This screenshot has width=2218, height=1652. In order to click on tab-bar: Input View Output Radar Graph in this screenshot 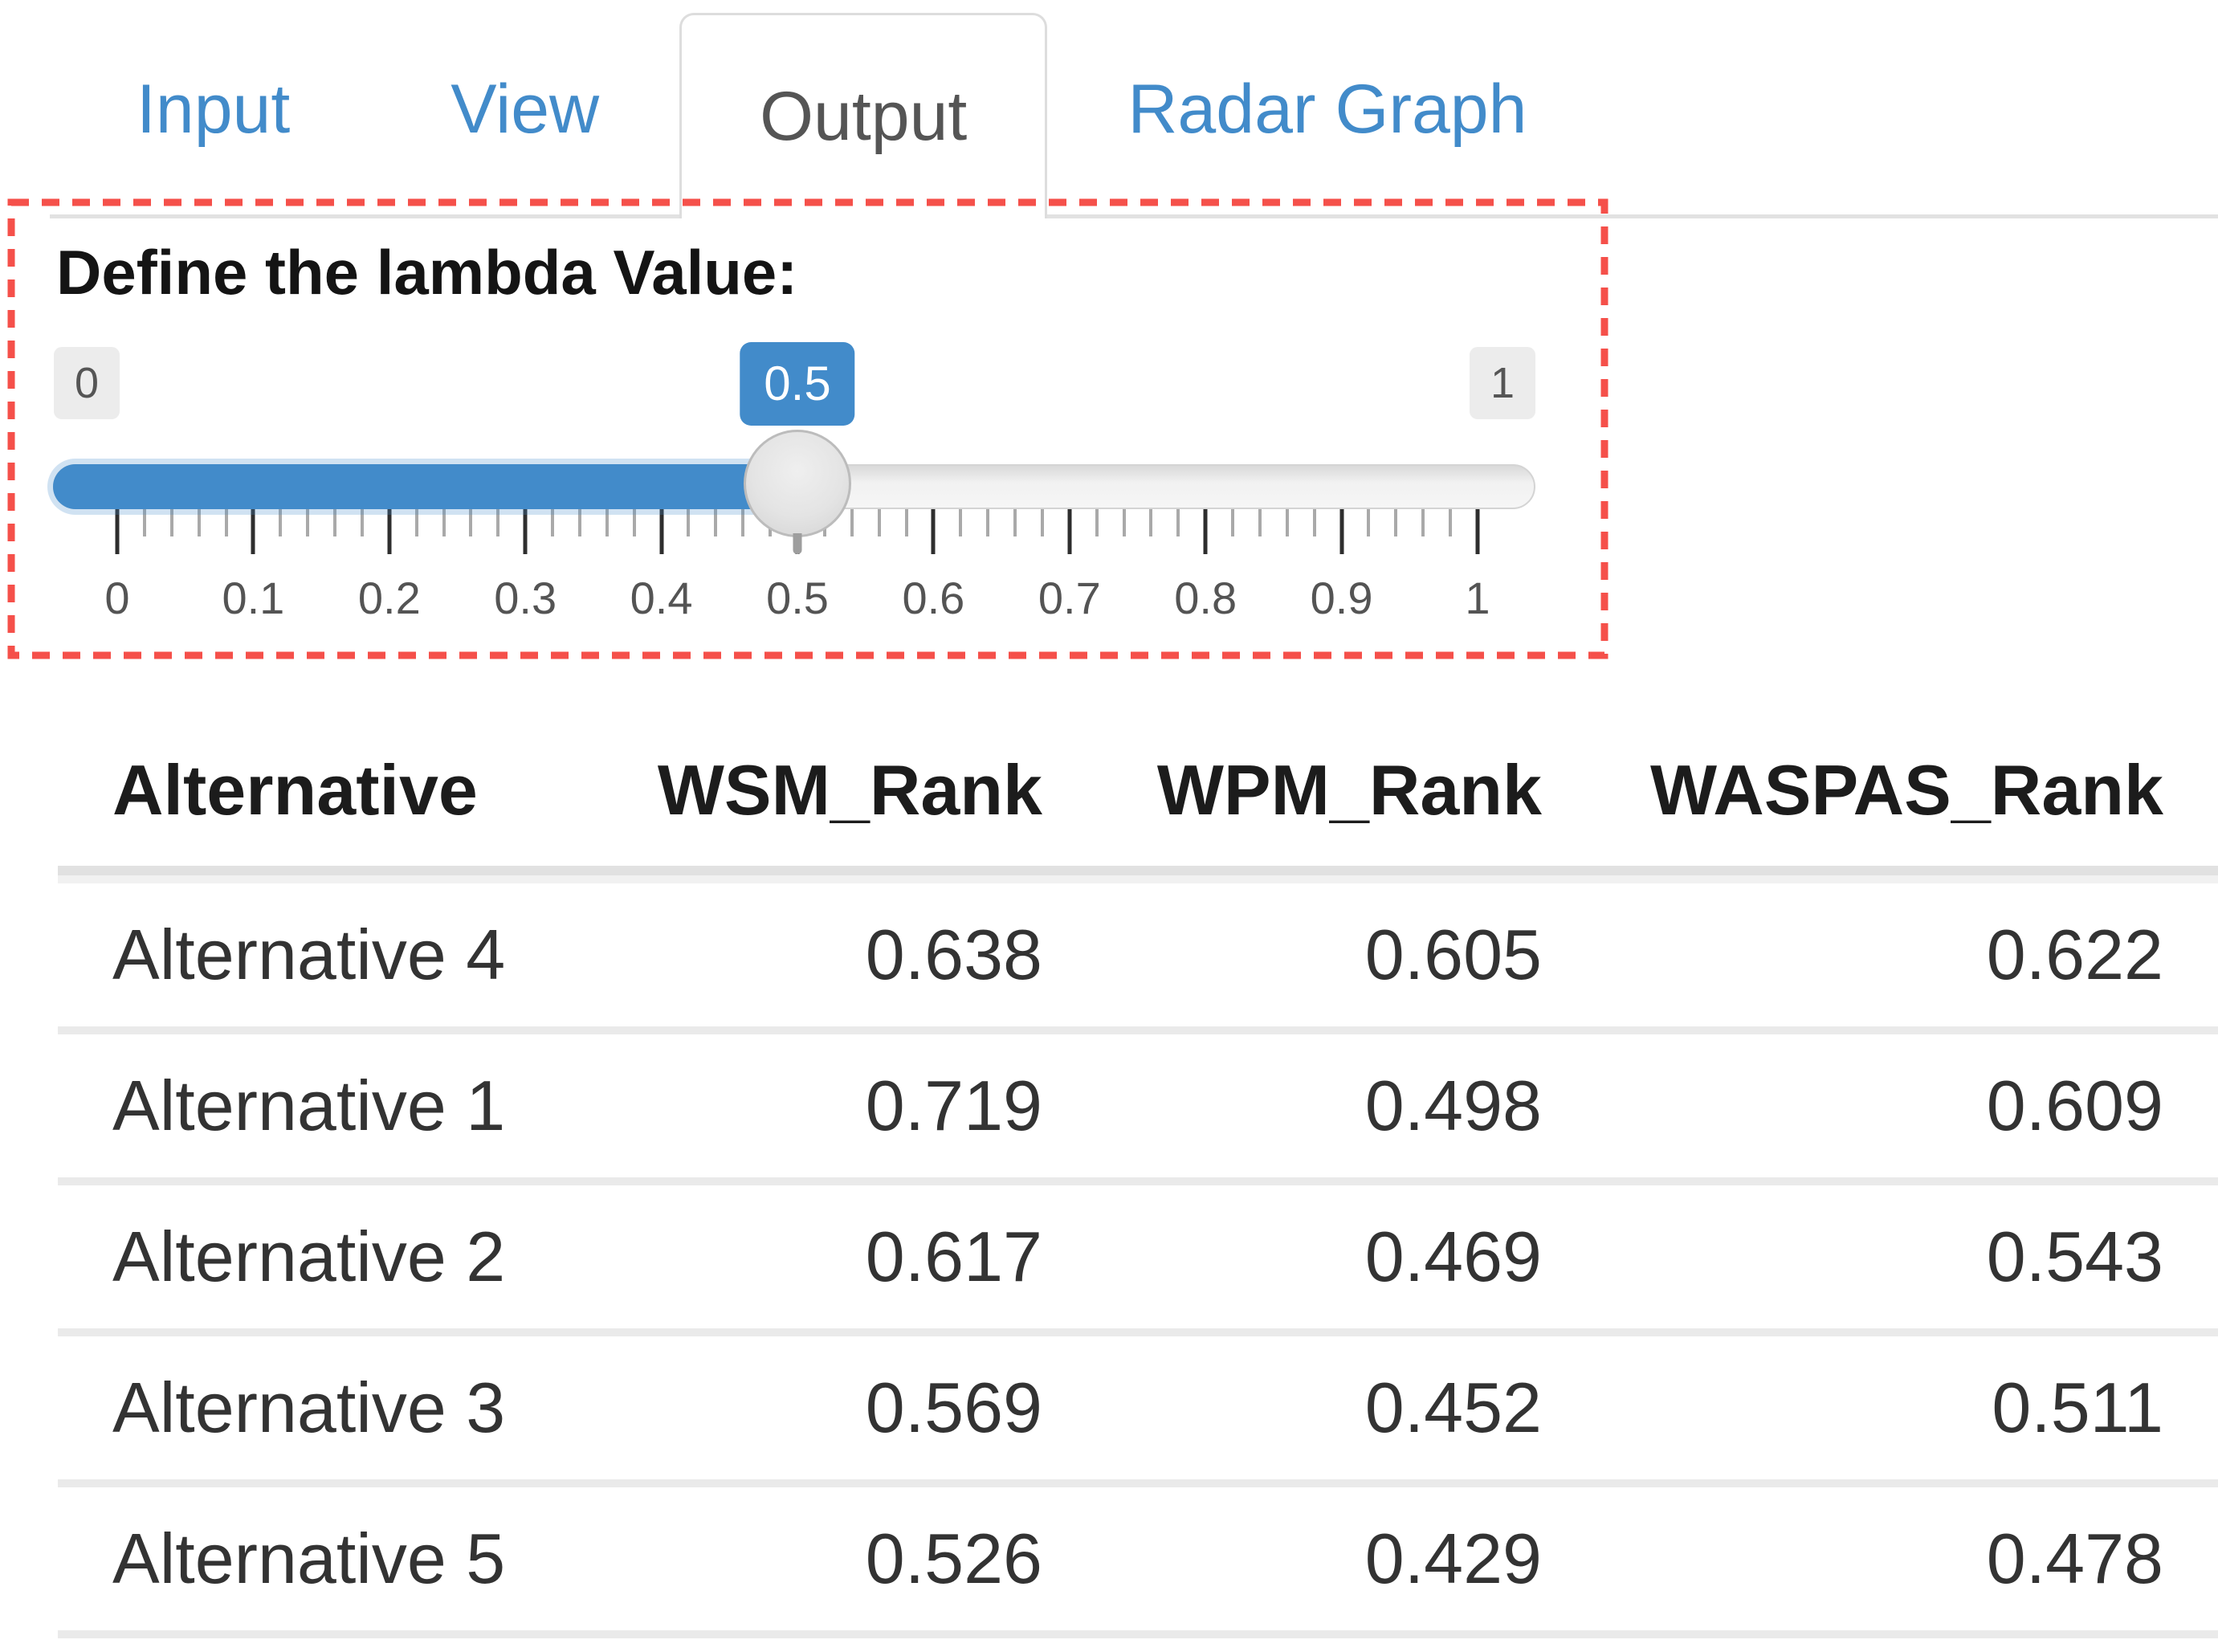, I will do `click(1109, 109)`.